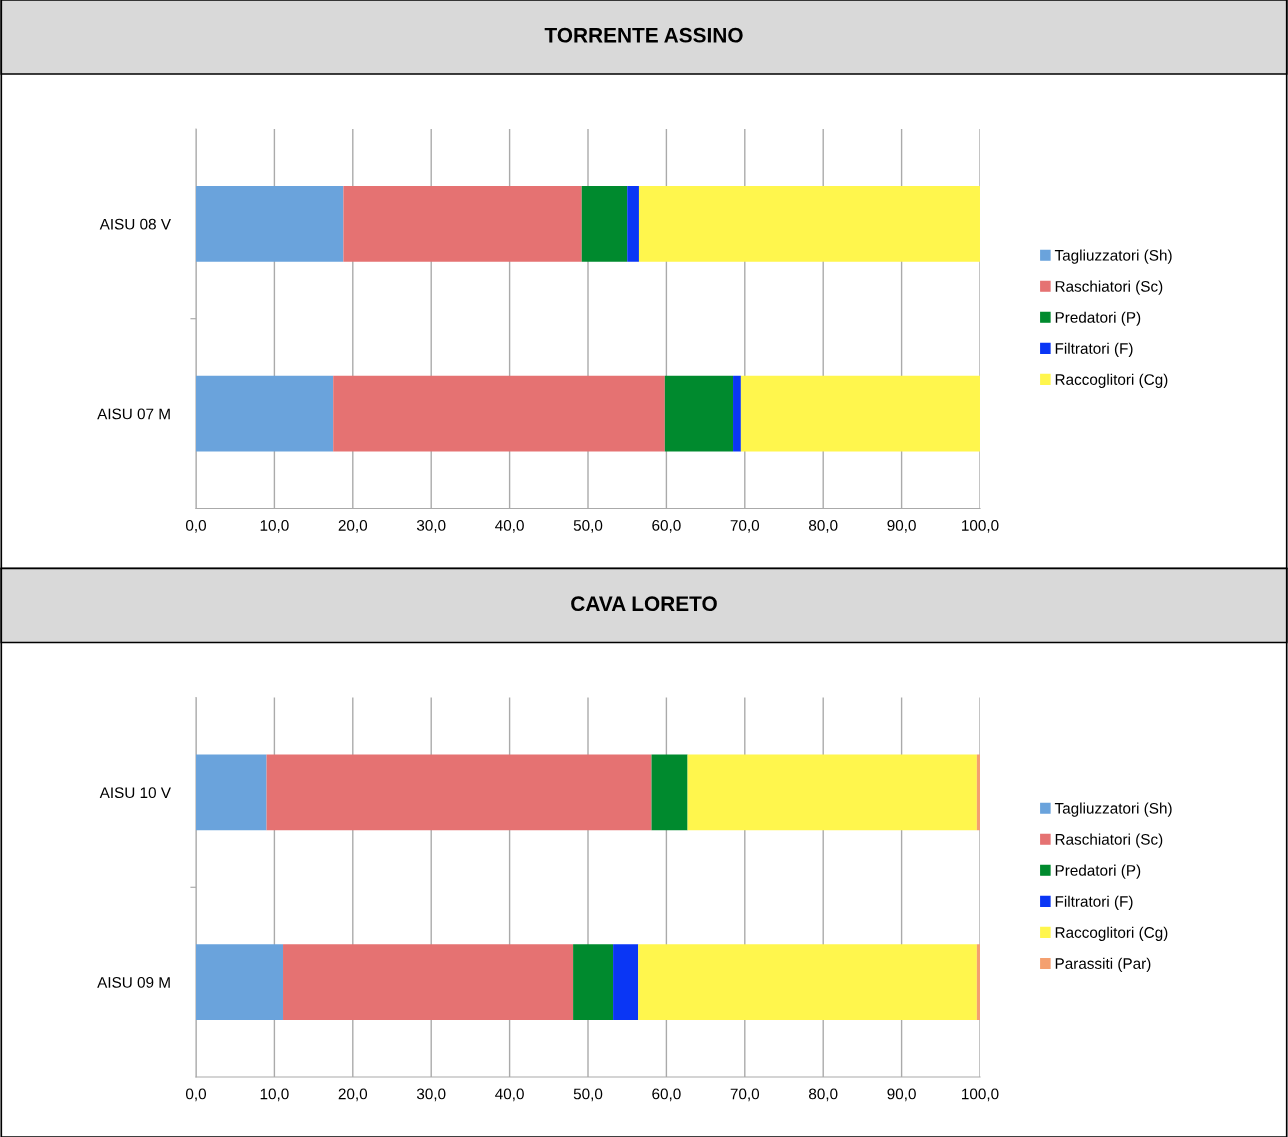  I want to click on legend-label: Parassiti (Par), so click(1103, 964).